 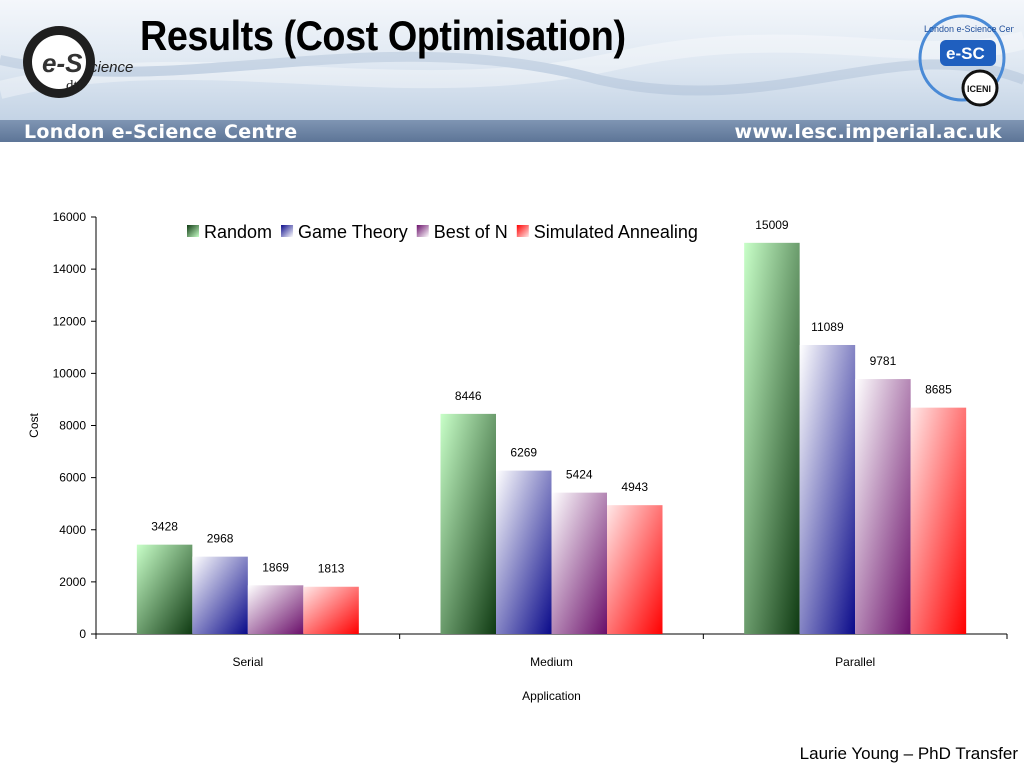 I want to click on x-tick-label: Parallel, so click(x=855, y=662).